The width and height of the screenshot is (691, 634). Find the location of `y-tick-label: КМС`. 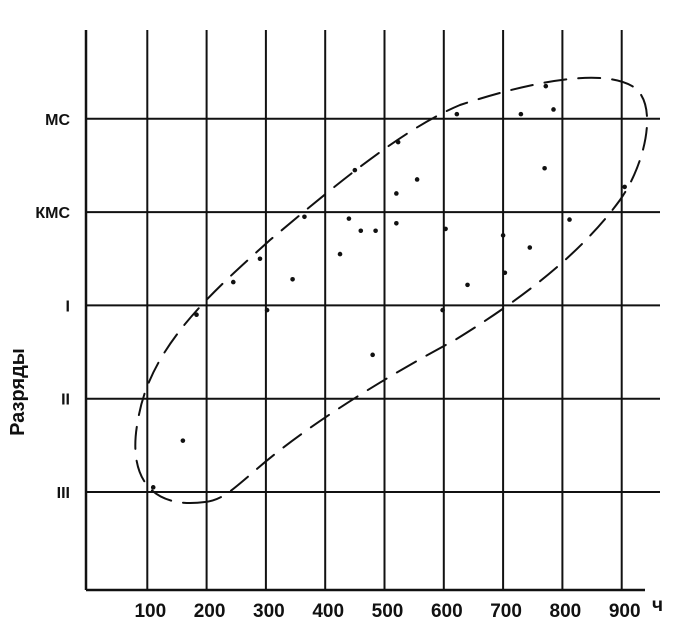

y-tick-label: КМС is located at coordinates (52, 213).